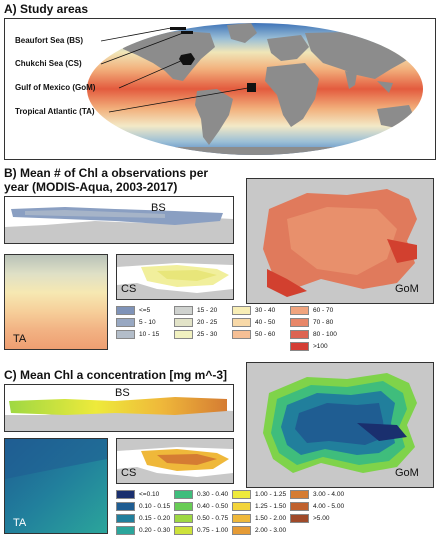 This screenshot has width=438, height=550. I want to click on legend-c-label: 0.40 - 0.50, so click(213, 506).